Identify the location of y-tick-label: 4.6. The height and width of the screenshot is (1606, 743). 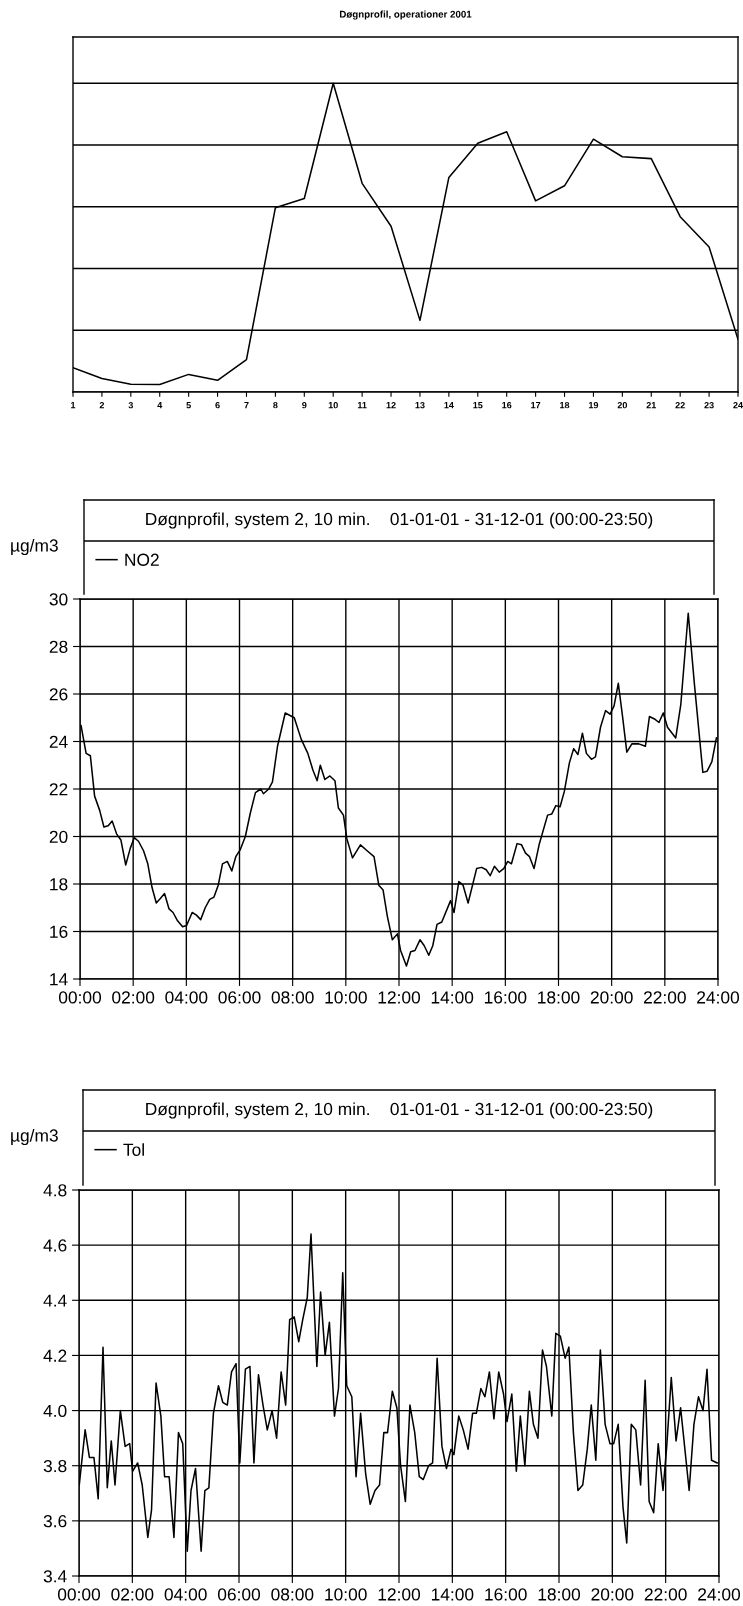
(55, 1245).